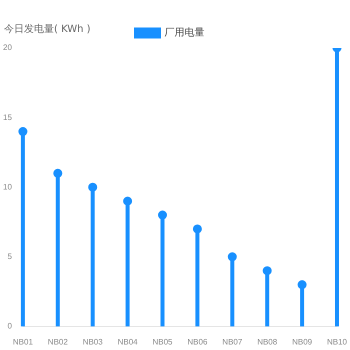 The height and width of the screenshot is (350, 350). Describe the element at coordinates (58, 341) in the screenshot. I see `x-tick-label: NB02` at that location.